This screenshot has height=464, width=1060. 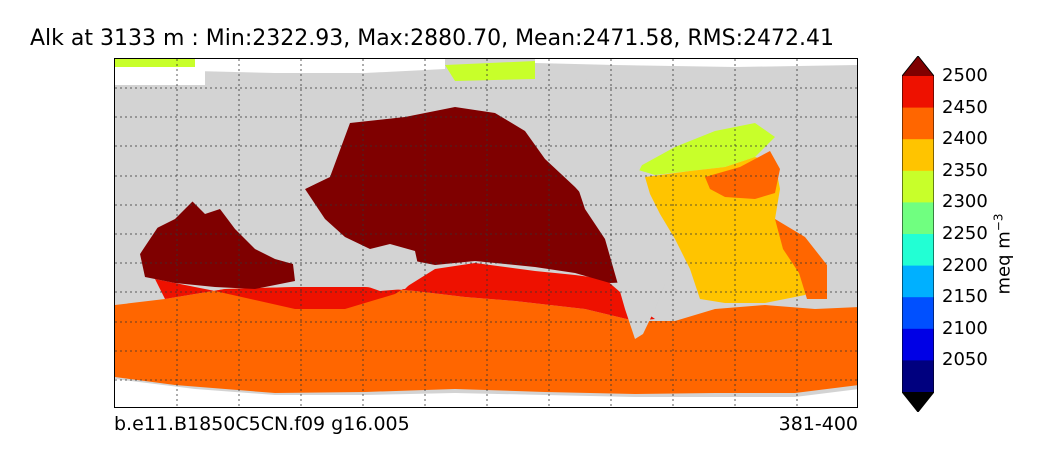 What do you see at coordinates (480, 195) in the screenshot?
I see `region-pacific` at bounding box center [480, 195].